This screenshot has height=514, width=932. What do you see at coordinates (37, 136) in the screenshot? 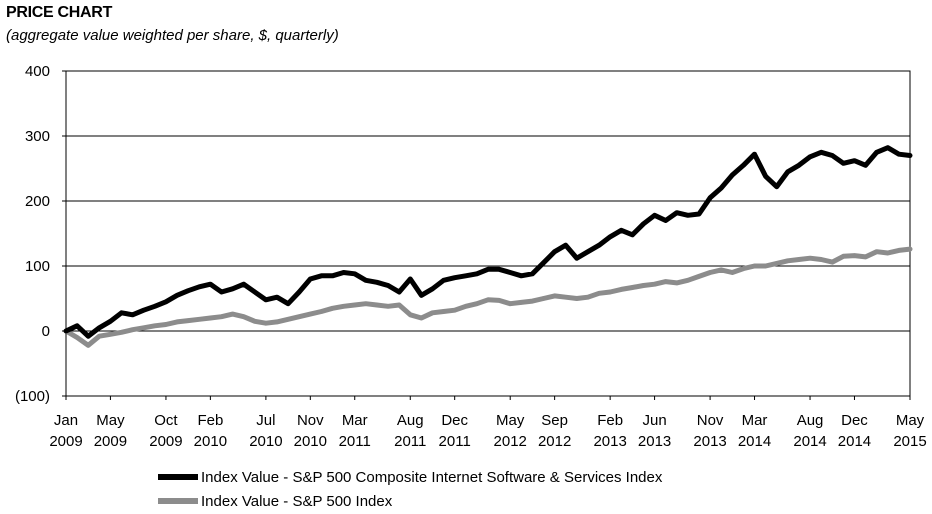
I see `y-tick-label: 300` at bounding box center [37, 136].